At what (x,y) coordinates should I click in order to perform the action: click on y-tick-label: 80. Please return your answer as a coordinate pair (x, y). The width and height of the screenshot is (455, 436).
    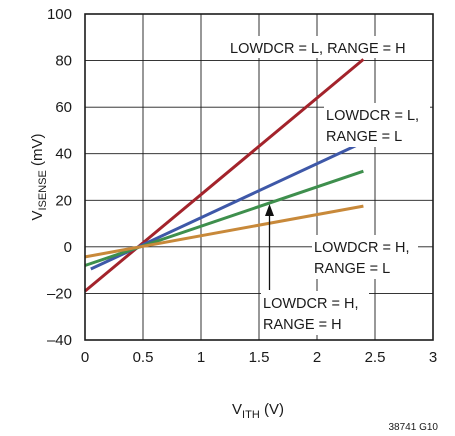
    Looking at the image, I should click on (63, 61).